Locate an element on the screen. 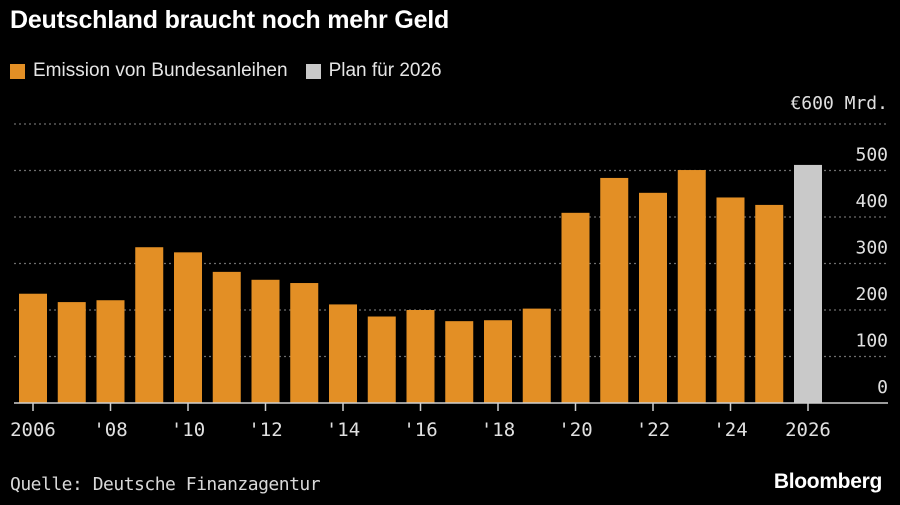 Image resolution: width=900 pixels, height=505 pixels. bar-2013 is located at coordinates (304, 343).